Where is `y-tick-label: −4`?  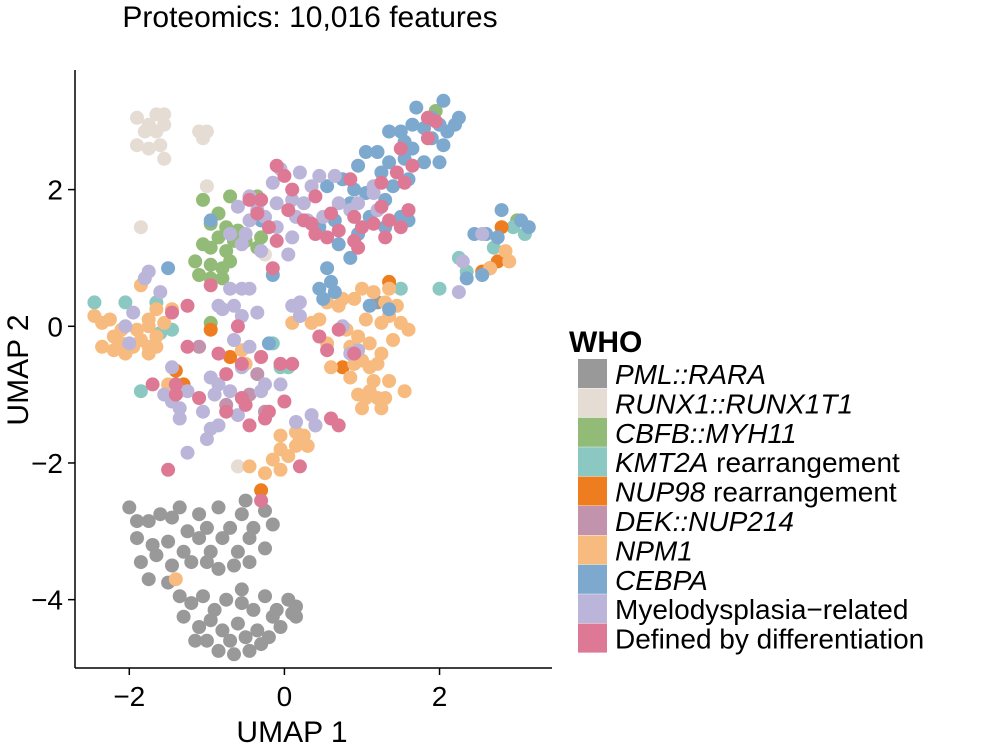 y-tick-label: −4 is located at coordinates (47, 600).